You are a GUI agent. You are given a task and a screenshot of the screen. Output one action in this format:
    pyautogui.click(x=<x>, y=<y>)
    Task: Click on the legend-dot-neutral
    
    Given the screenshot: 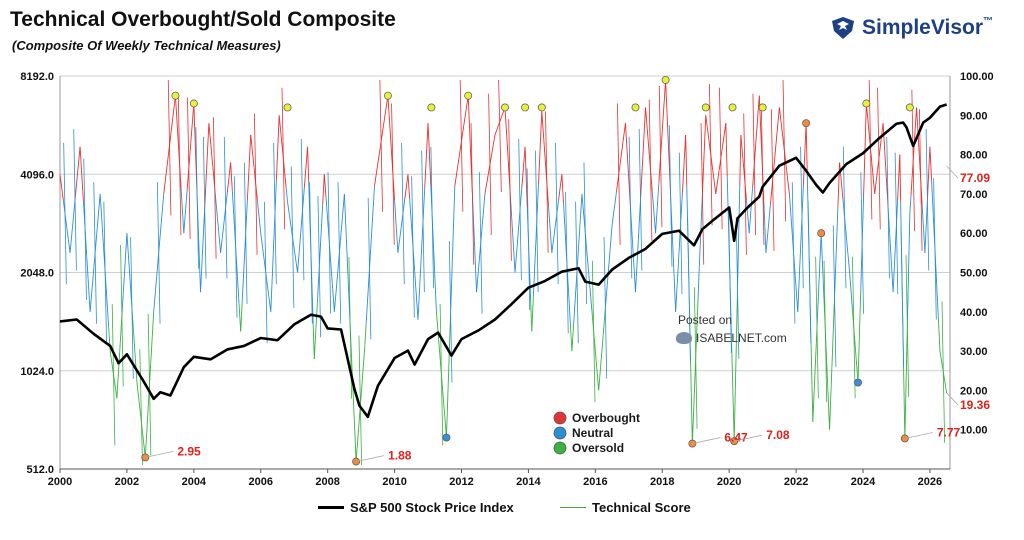 What is the action you would take?
    pyautogui.click(x=560, y=433)
    